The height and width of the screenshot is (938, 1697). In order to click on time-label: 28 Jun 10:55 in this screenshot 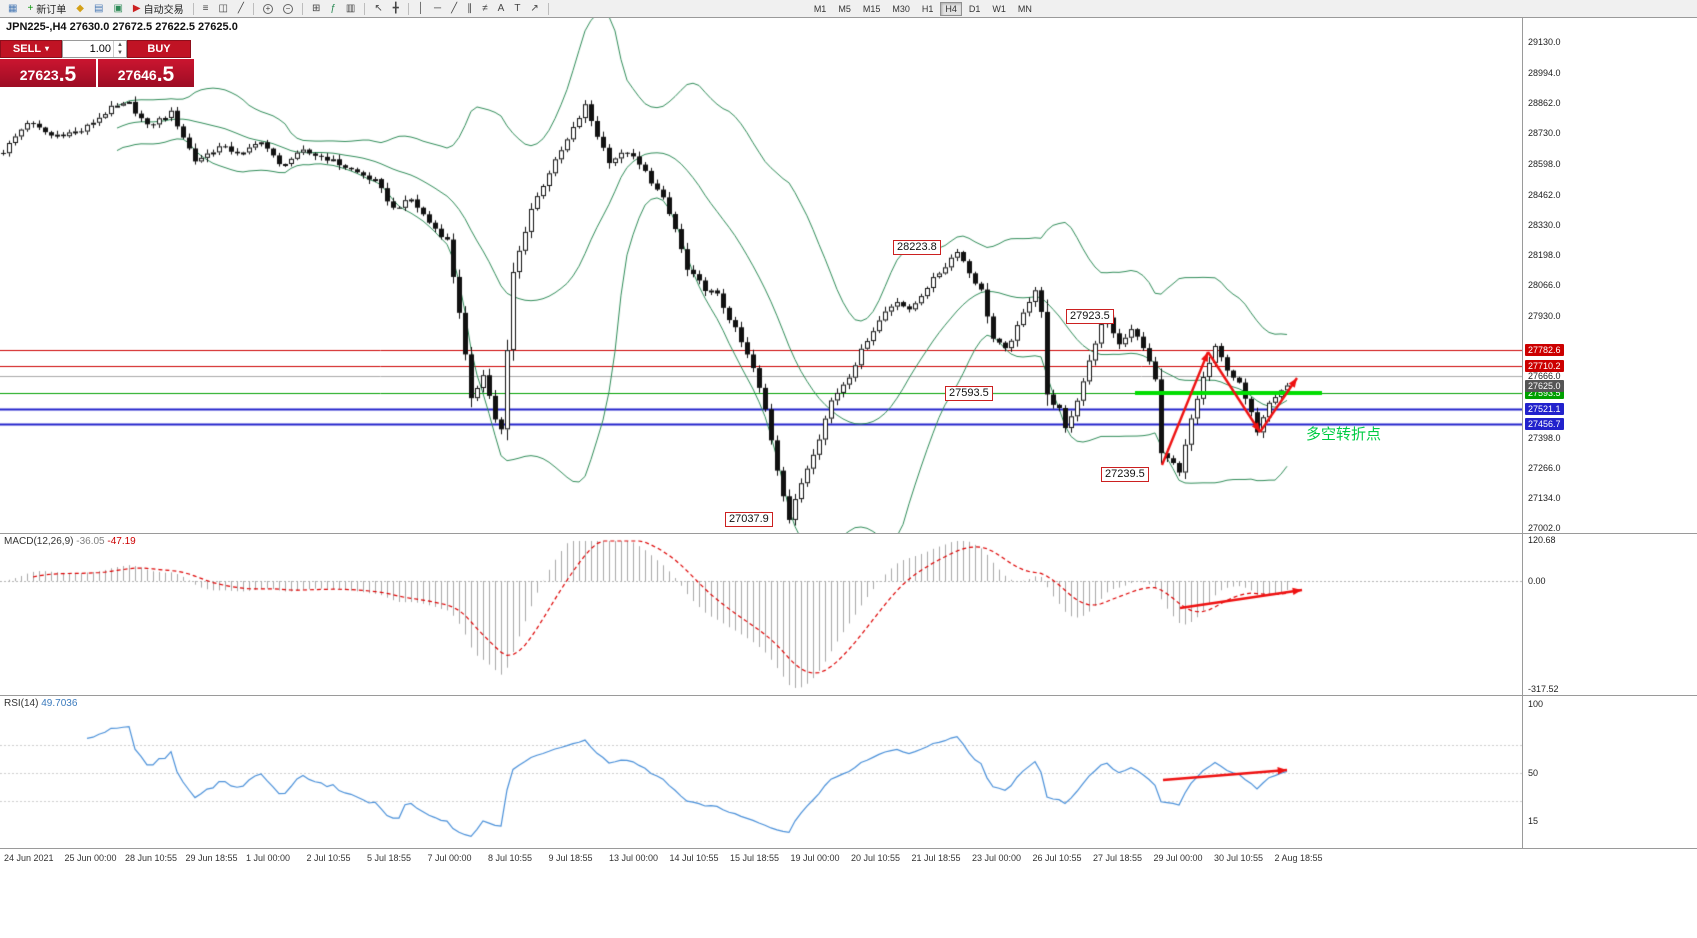, I will do `click(151, 858)`.